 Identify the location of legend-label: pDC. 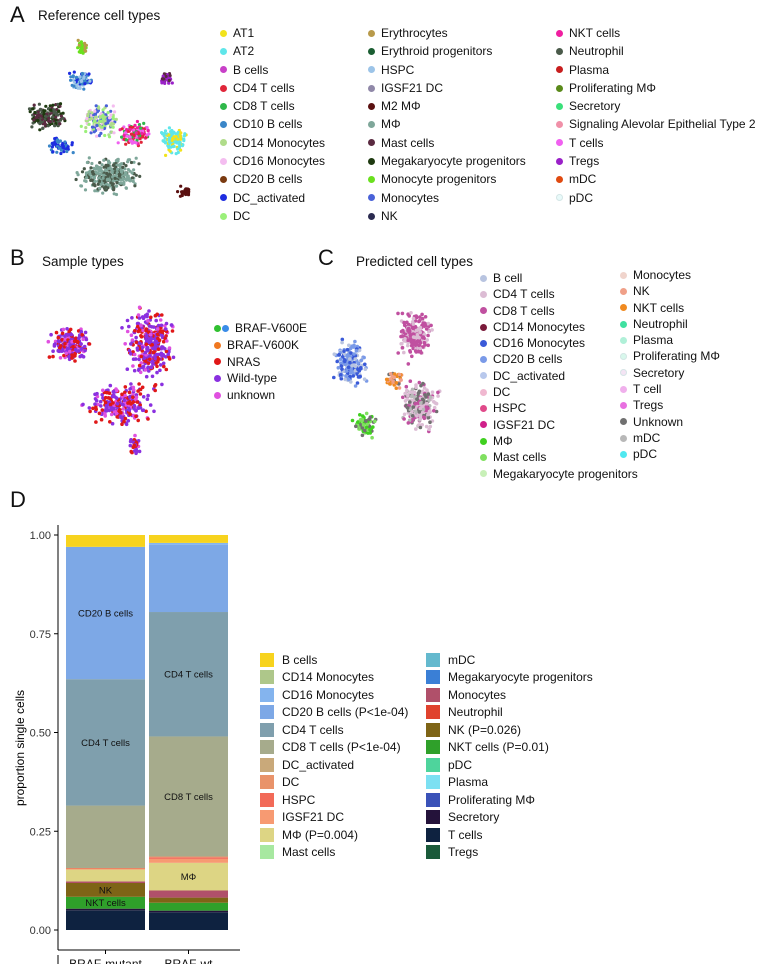
(645, 454).